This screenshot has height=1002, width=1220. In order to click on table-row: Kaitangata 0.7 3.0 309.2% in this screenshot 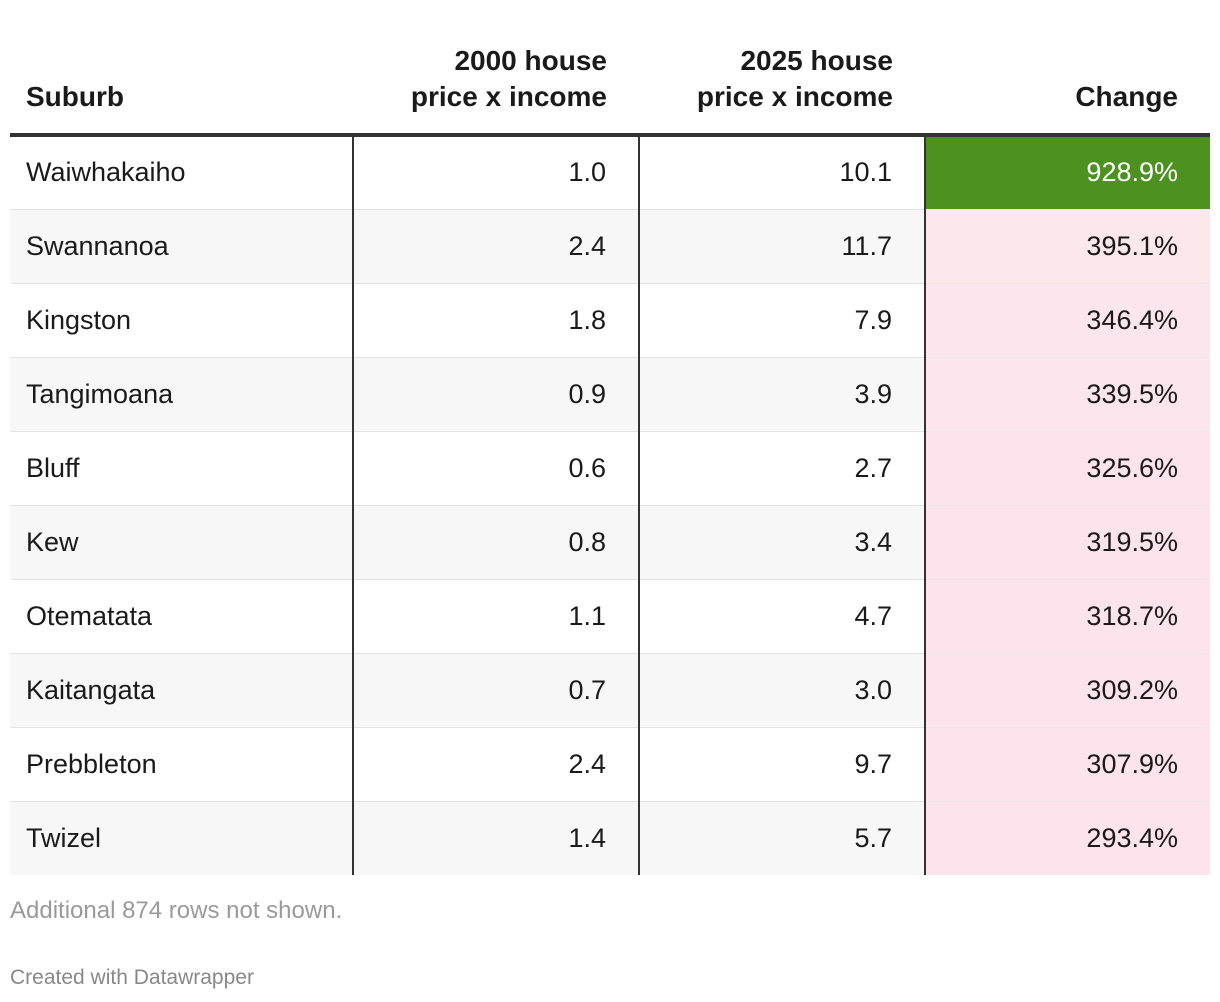, I will do `click(610, 690)`.